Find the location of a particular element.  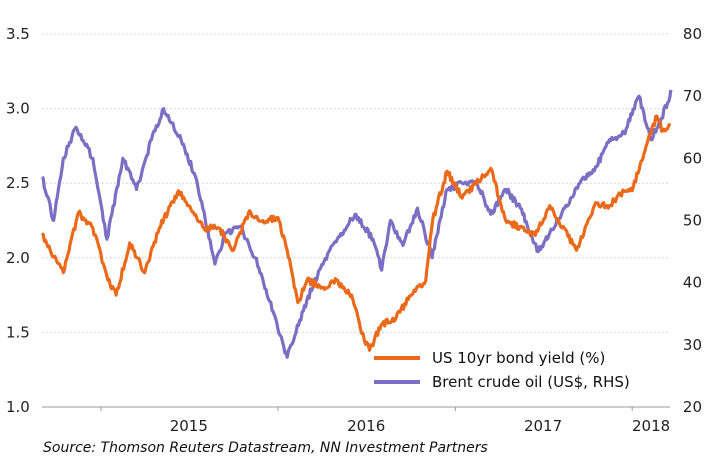

right-y-axis: 20 30 40 50 60 70 80 is located at coordinates (692, 220).